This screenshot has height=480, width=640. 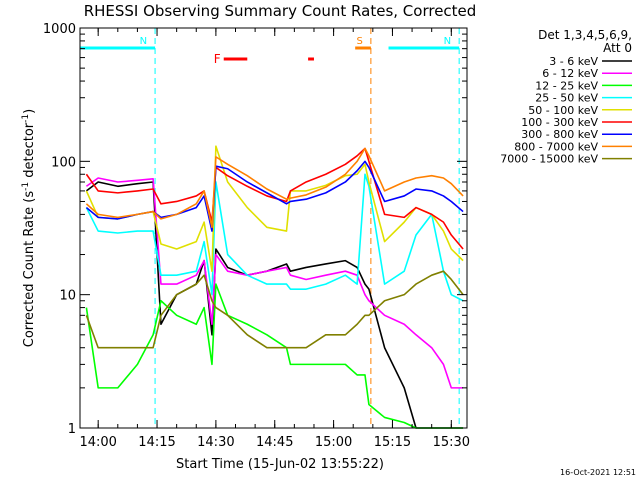 What do you see at coordinates (217, 59) in the screenshot?
I see `flare-flag-label: F` at bounding box center [217, 59].